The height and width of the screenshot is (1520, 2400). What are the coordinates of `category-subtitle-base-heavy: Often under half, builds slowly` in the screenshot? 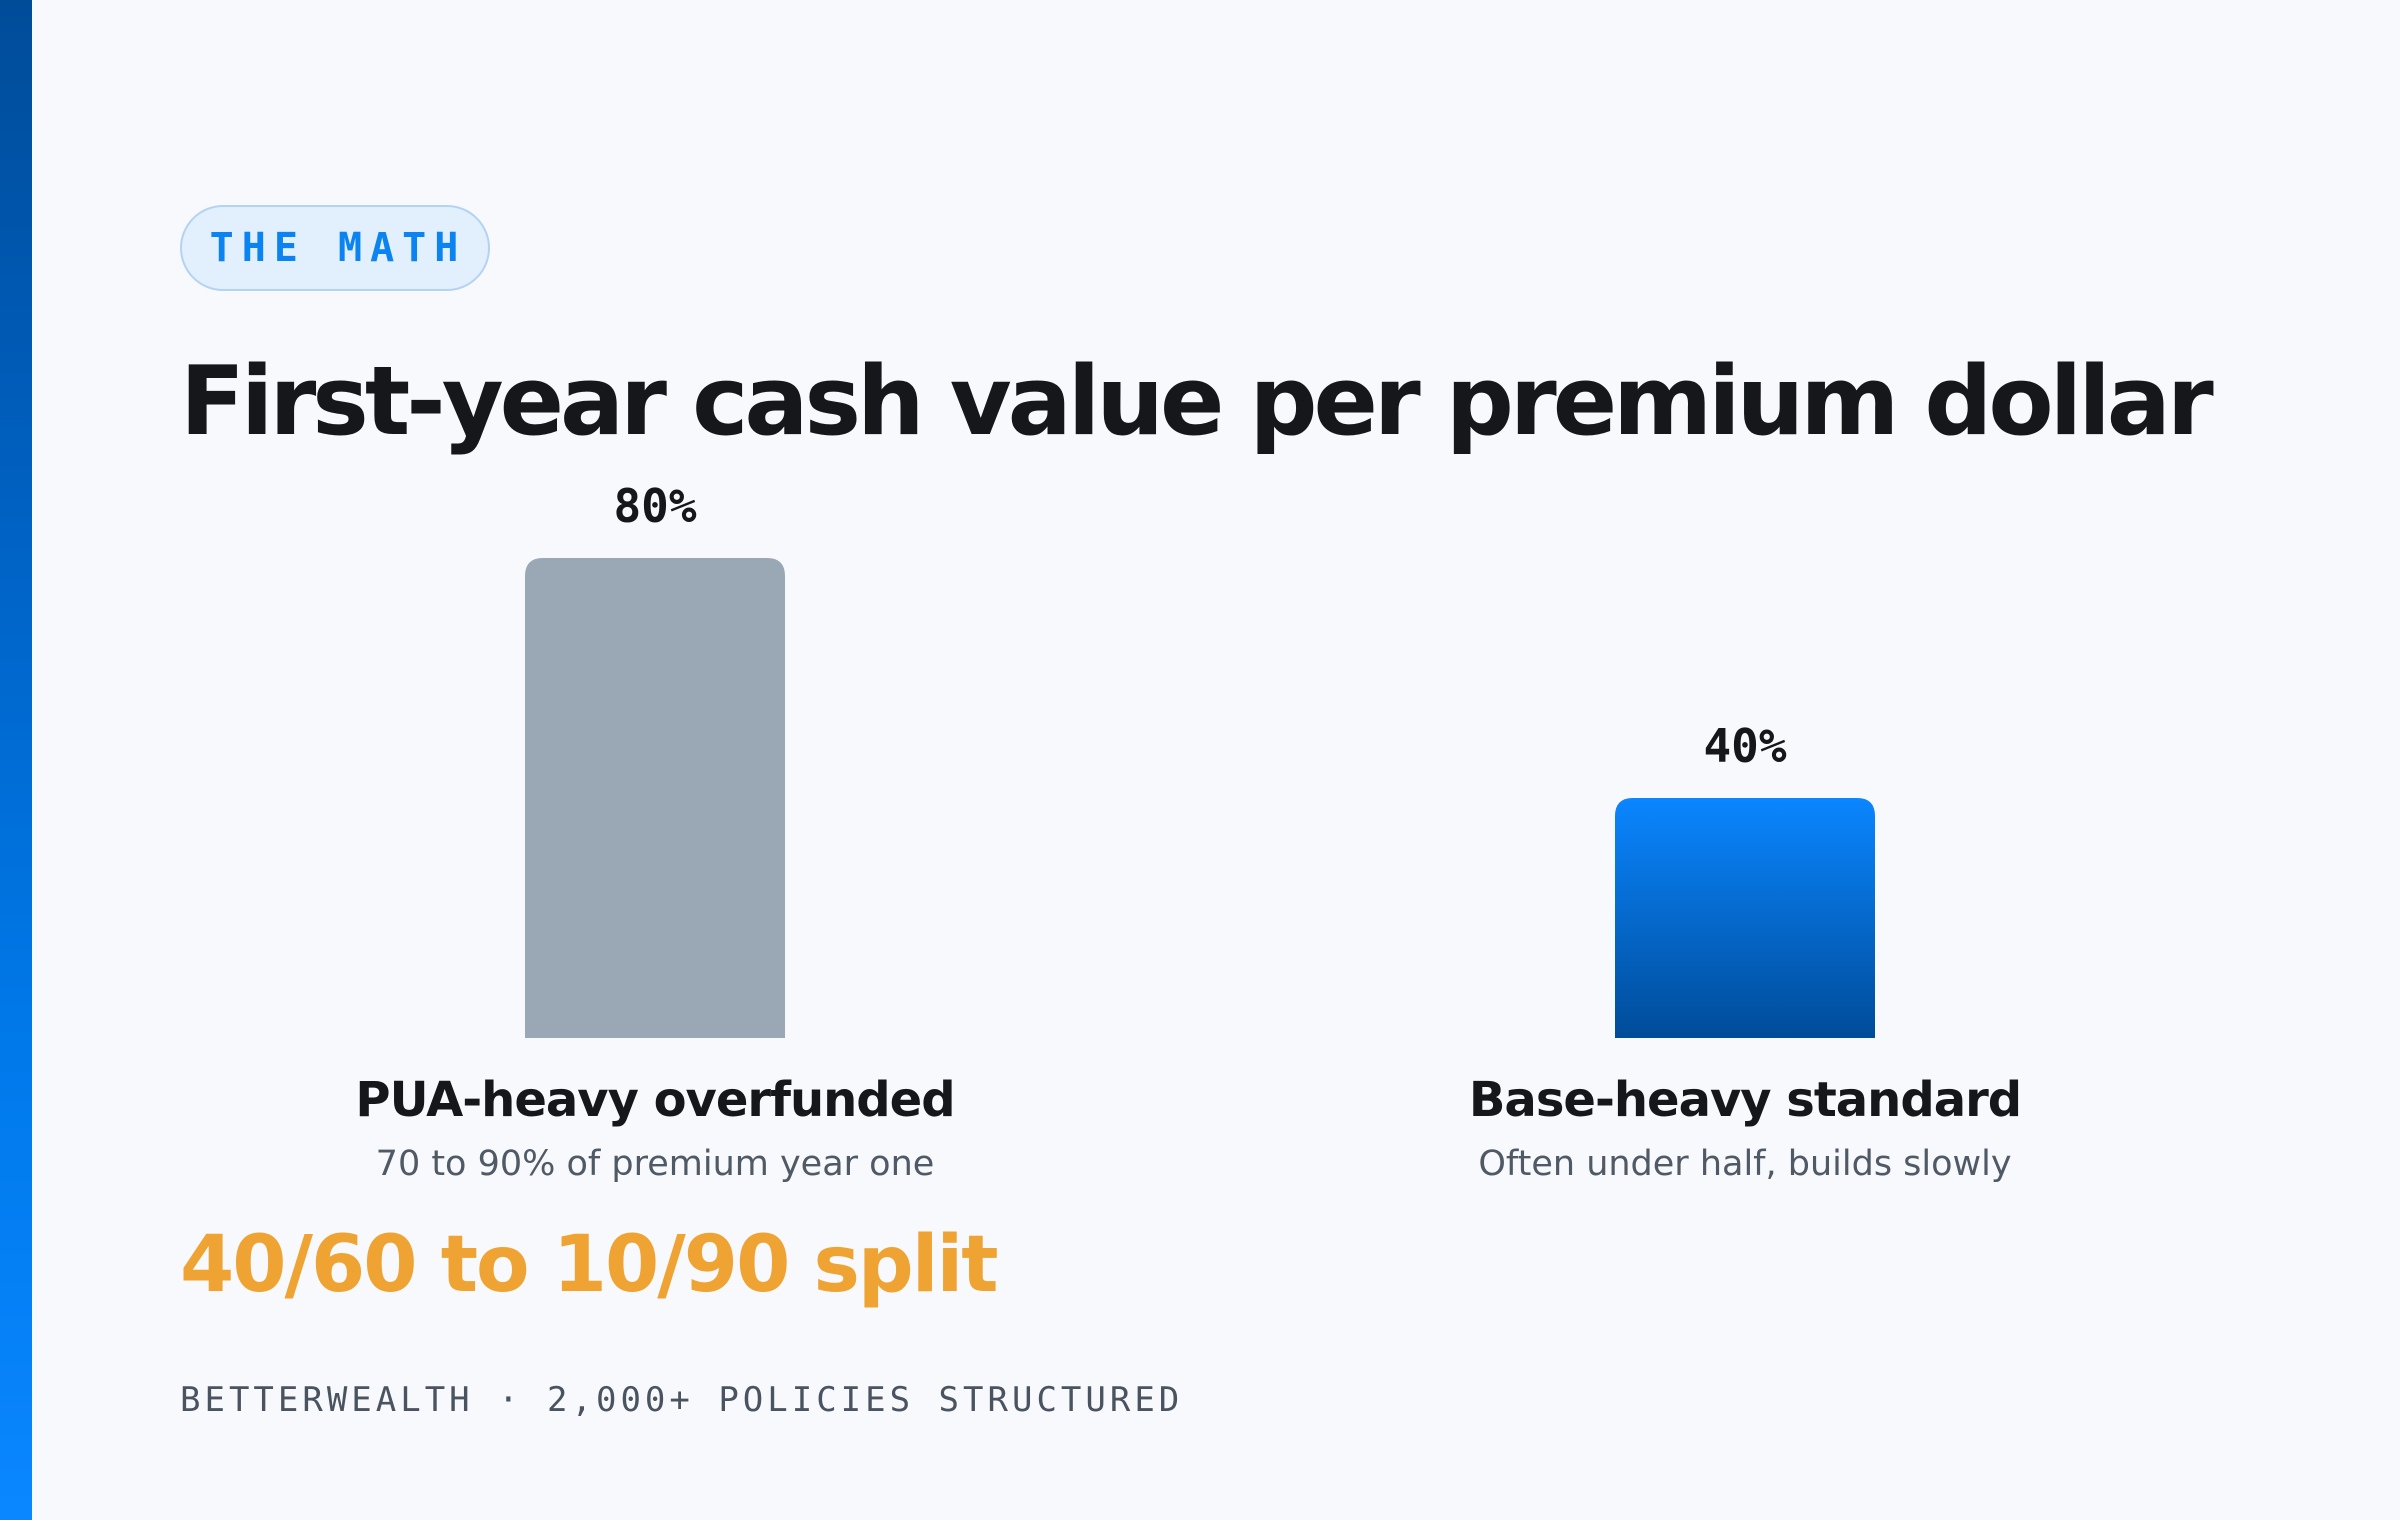 It's located at (1745, 1164).